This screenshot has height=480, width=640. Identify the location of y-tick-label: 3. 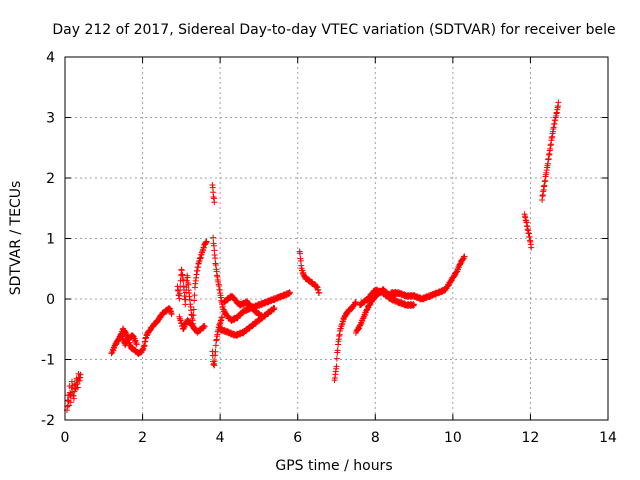
(50, 119).